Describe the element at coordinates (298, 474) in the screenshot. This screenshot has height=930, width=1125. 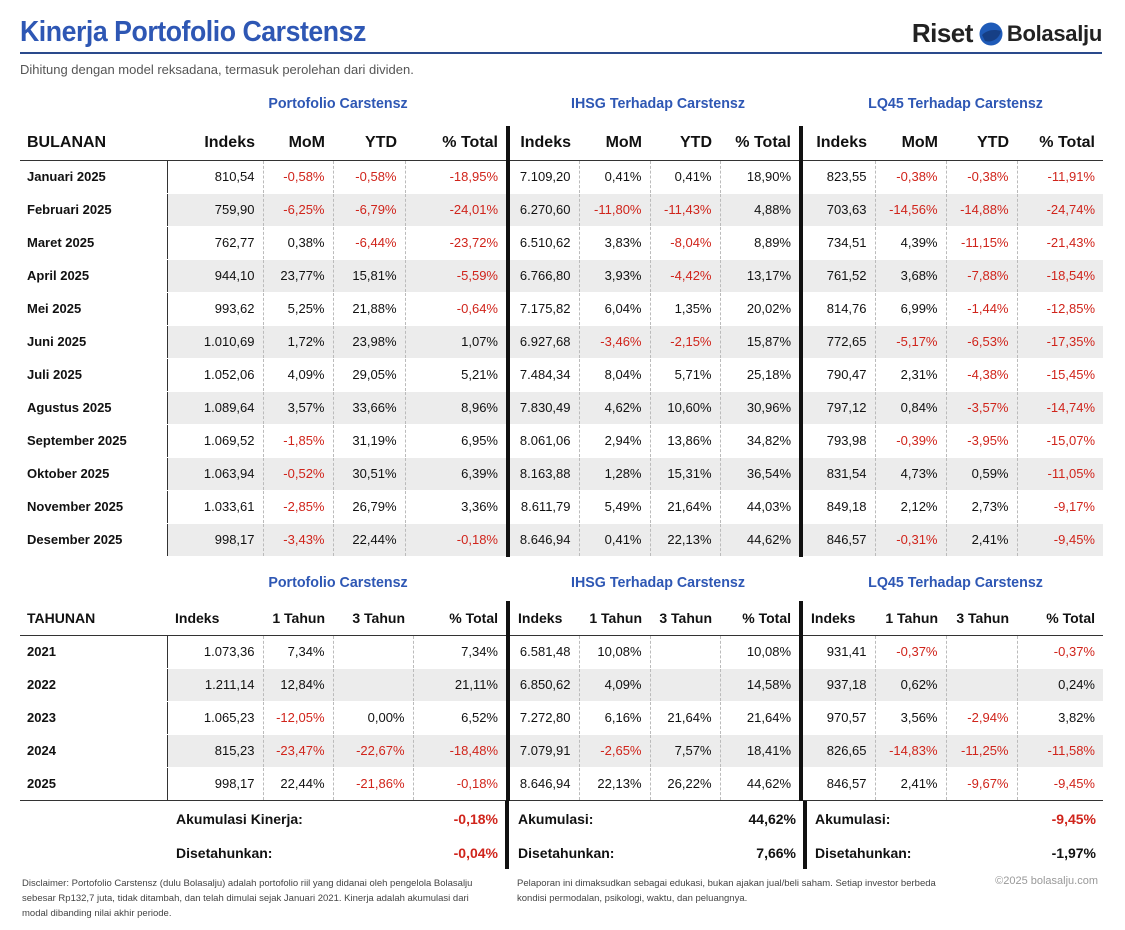
I see `table-cell: -0,52%` at that location.